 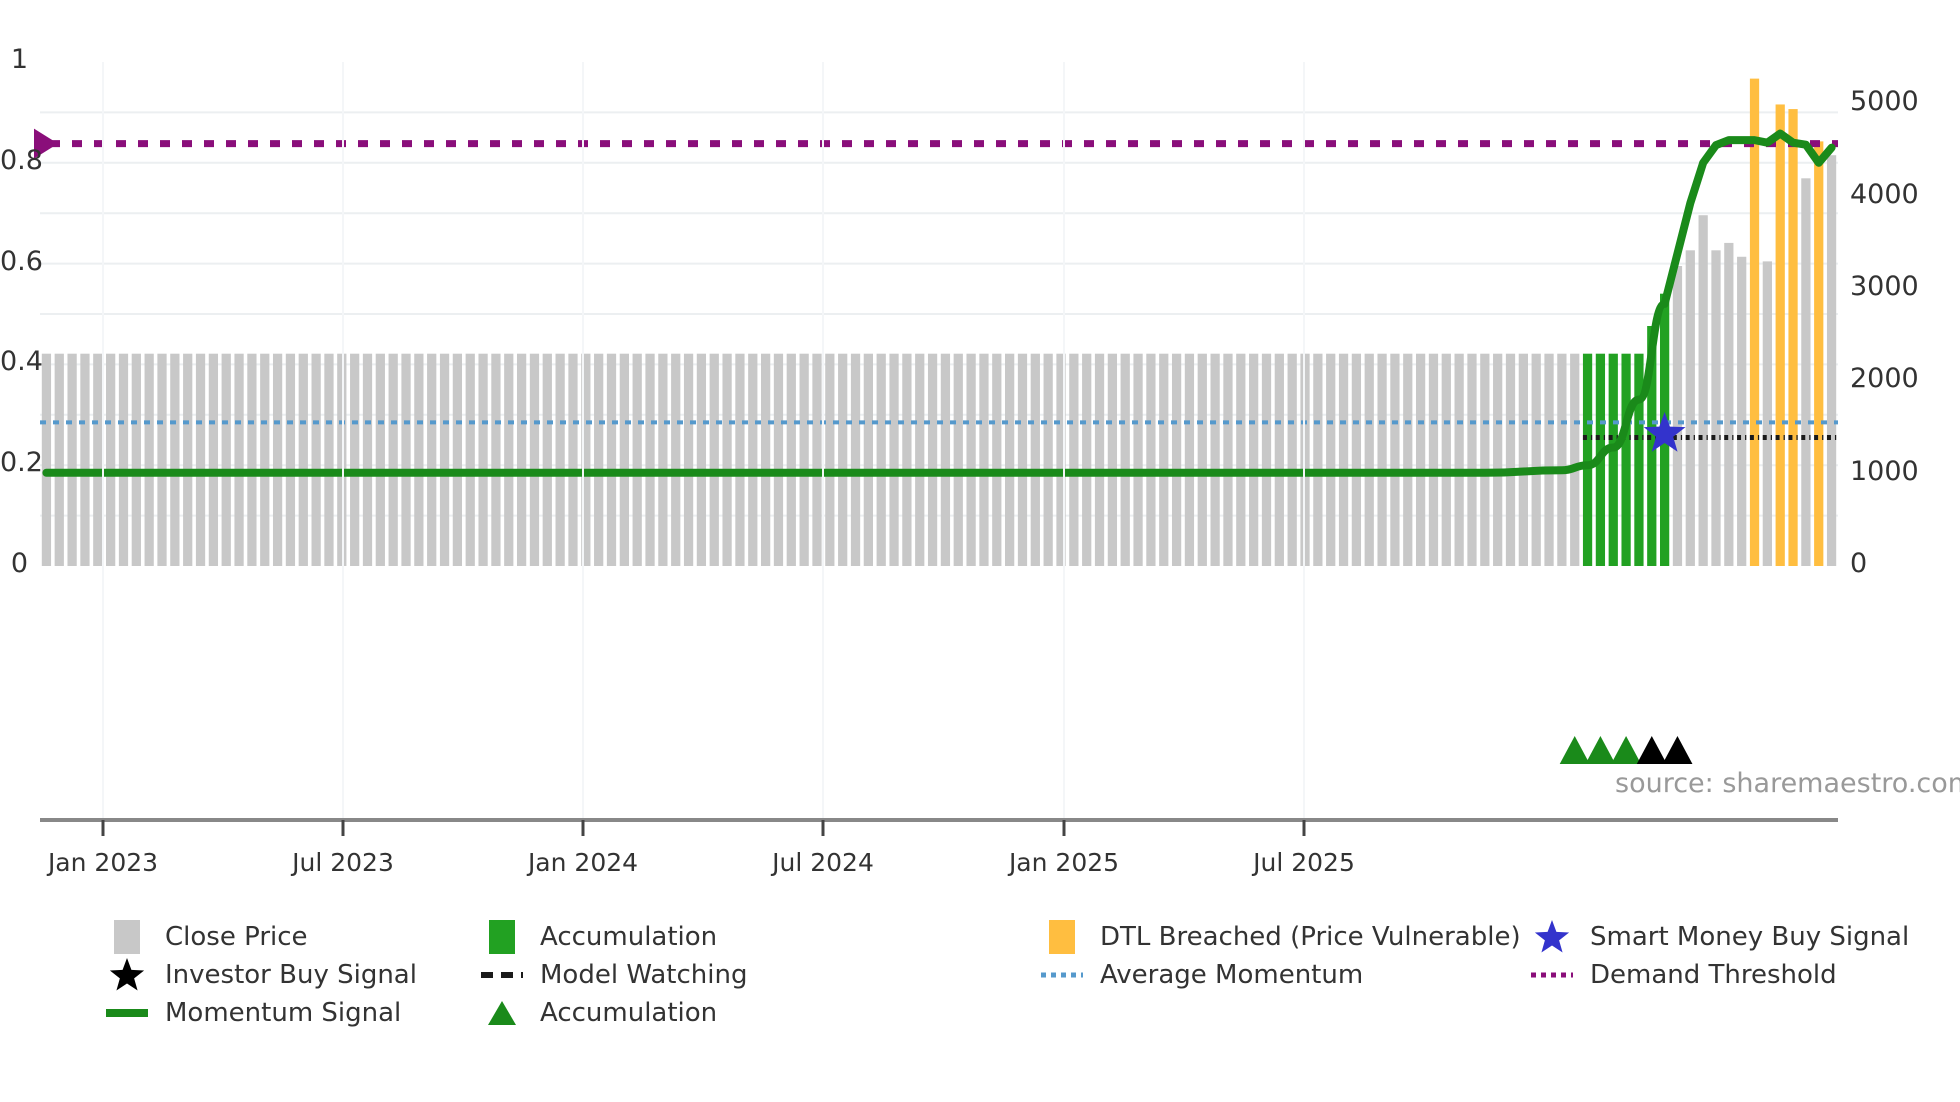 What do you see at coordinates (1884, 471) in the screenshot?
I see `y-axis-right-tick-label: 1000` at bounding box center [1884, 471].